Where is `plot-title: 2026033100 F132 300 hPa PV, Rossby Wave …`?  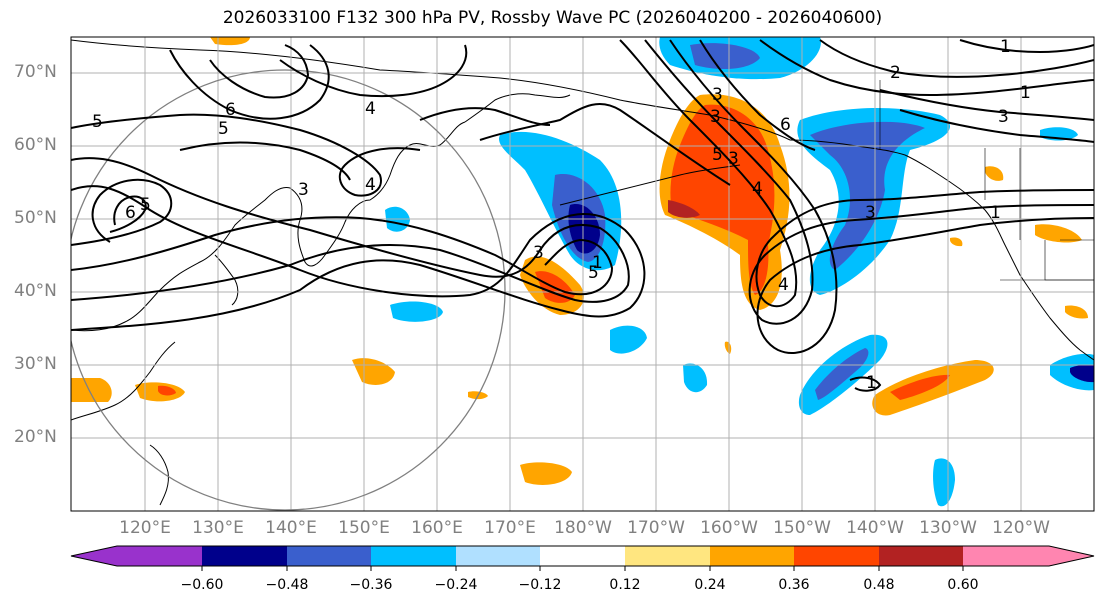
plot-title: 2026033100 F132 300 hPa PV, Rossby Wave … is located at coordinates (552, 18).